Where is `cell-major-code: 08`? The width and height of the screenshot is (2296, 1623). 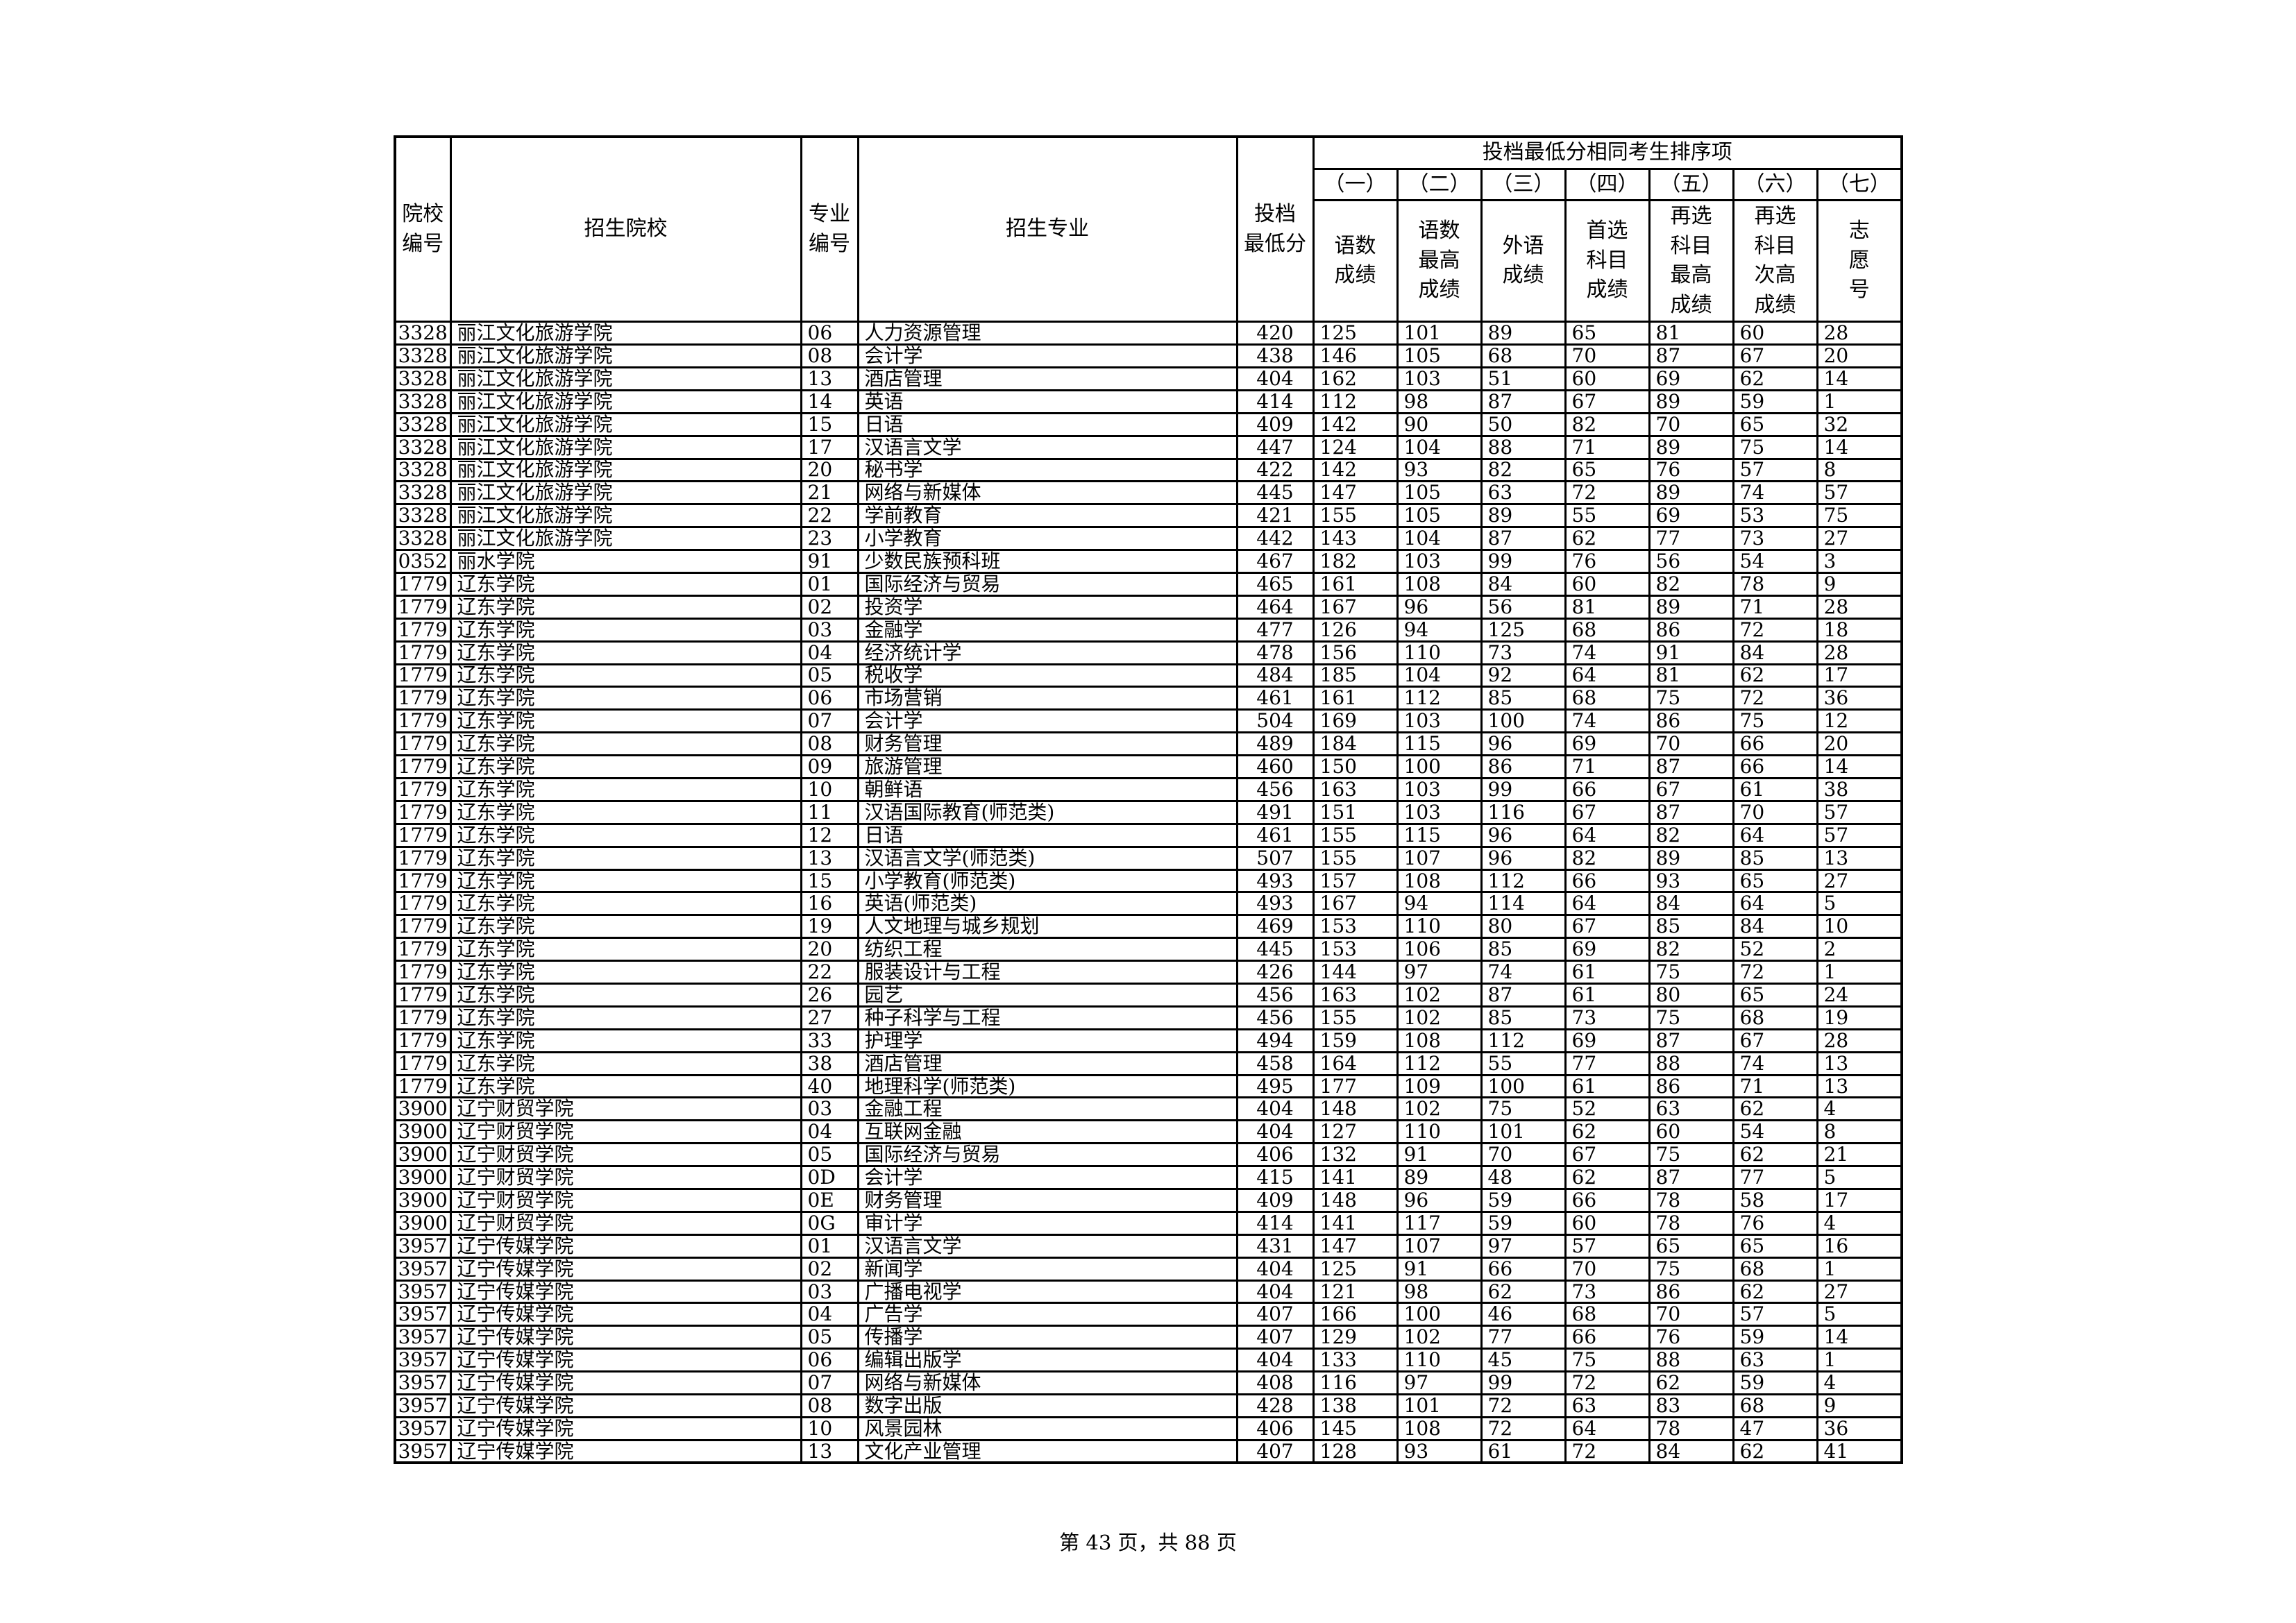
cell-major-code: 08 is located at coordinates (830, 1405).